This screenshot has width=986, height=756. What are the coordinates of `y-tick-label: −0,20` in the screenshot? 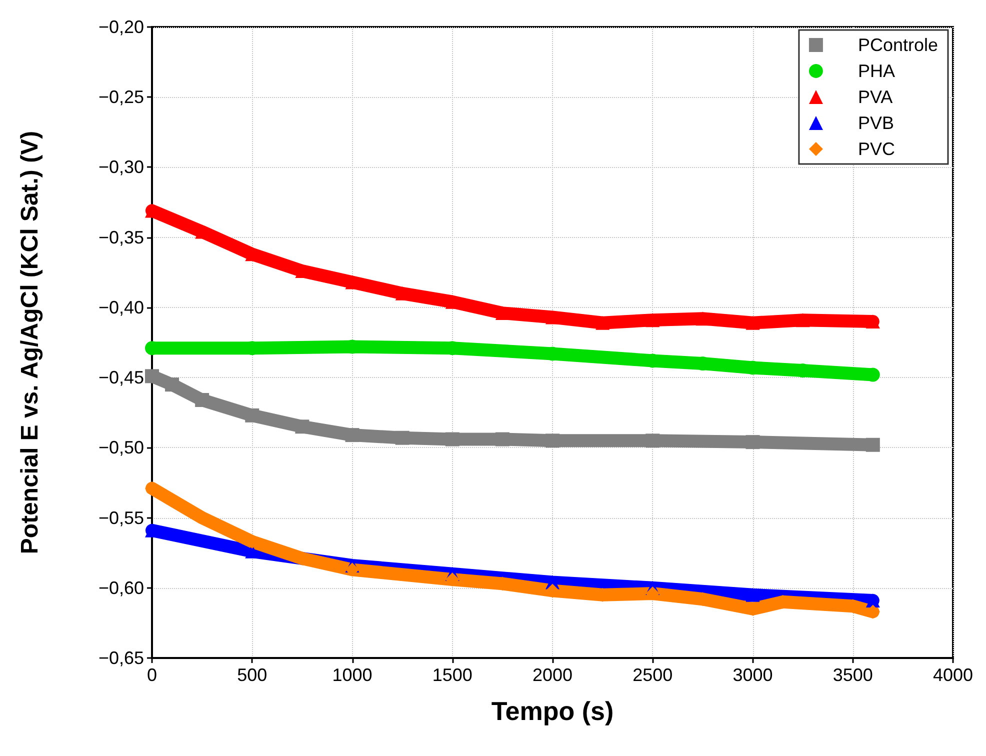 It's located at (121, 27).